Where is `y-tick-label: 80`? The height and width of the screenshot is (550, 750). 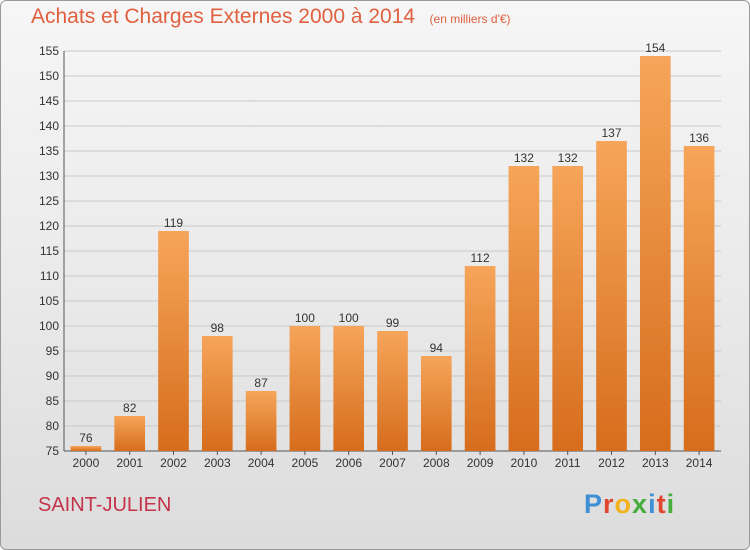 y-tick-label: 80 is located at coordinates (53, 426).